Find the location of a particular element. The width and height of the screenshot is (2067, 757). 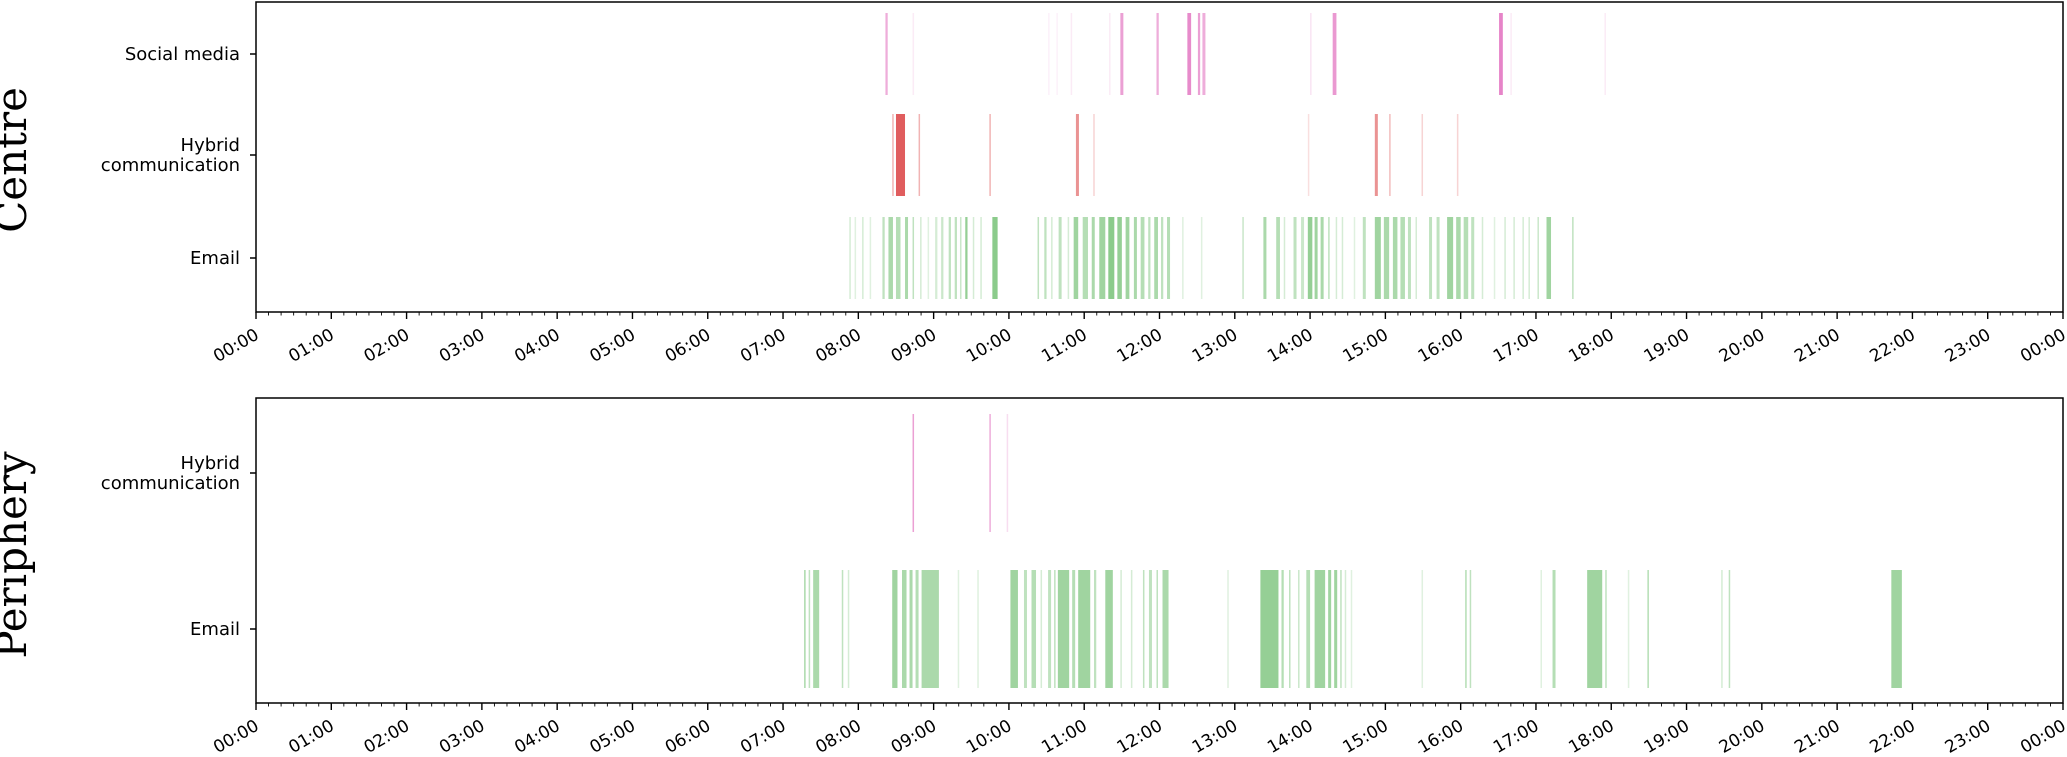

periphery-x-tick-label: 00:00 is located at coordinates (236, 736).